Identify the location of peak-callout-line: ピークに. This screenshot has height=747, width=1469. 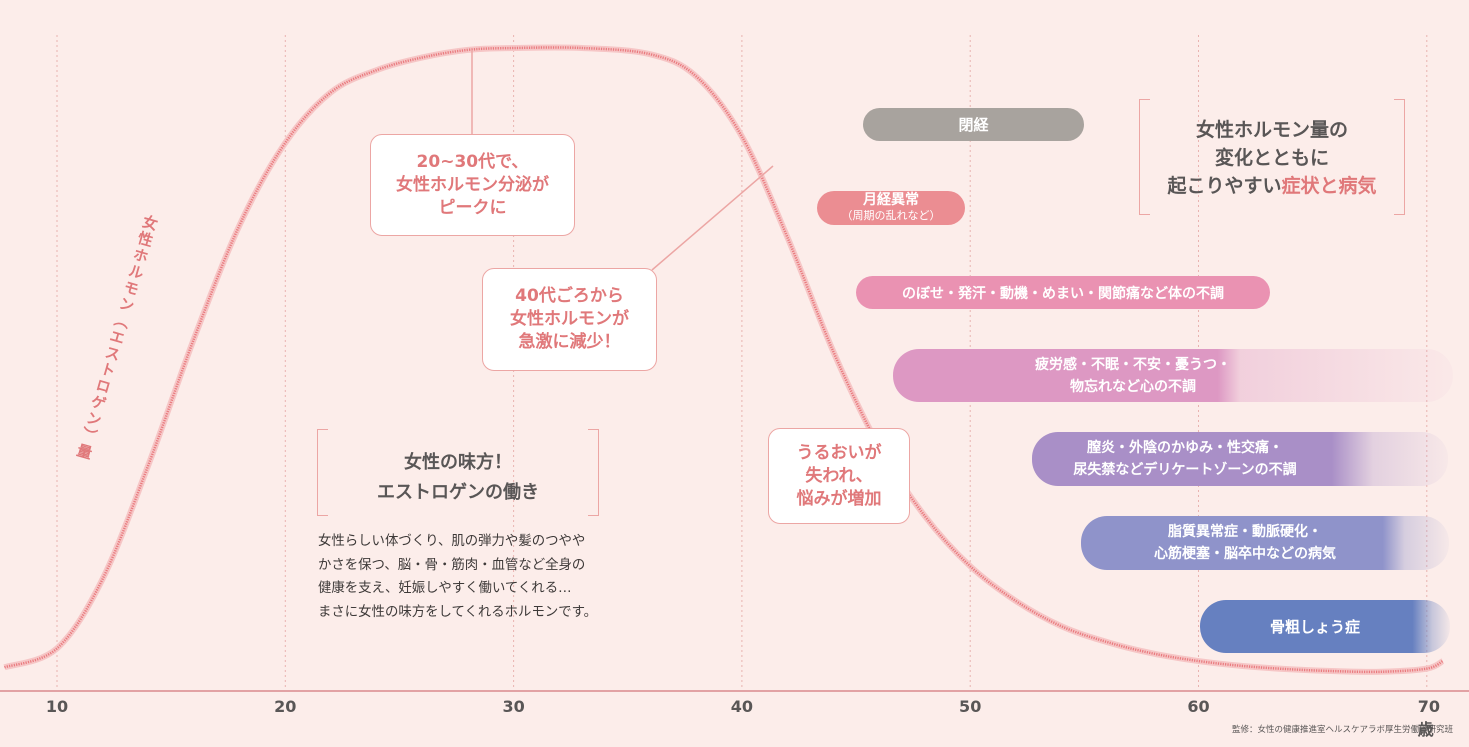
(472, 207).